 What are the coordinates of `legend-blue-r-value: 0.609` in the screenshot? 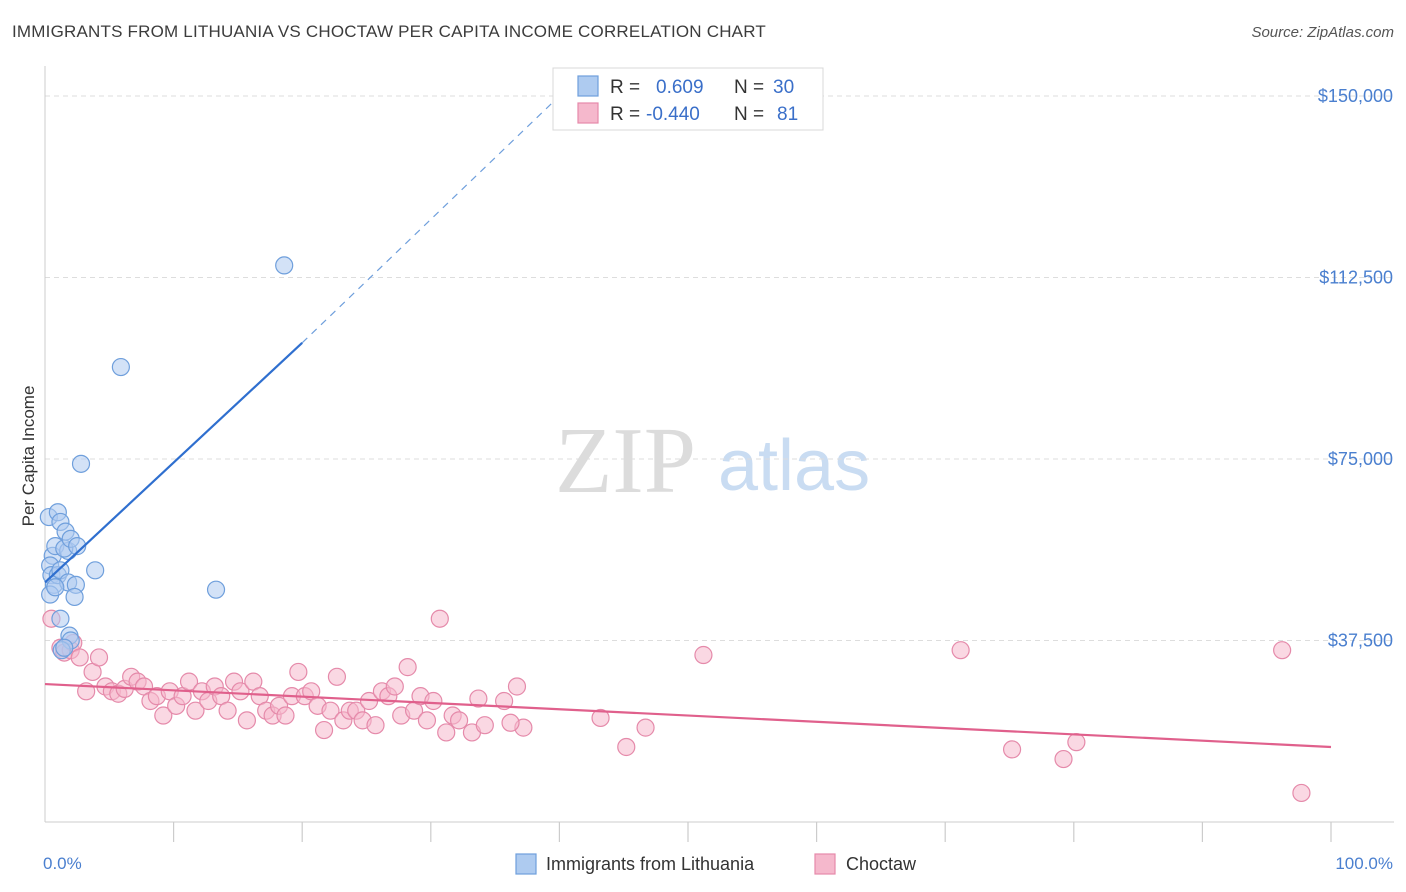 It's located at (680, 87).